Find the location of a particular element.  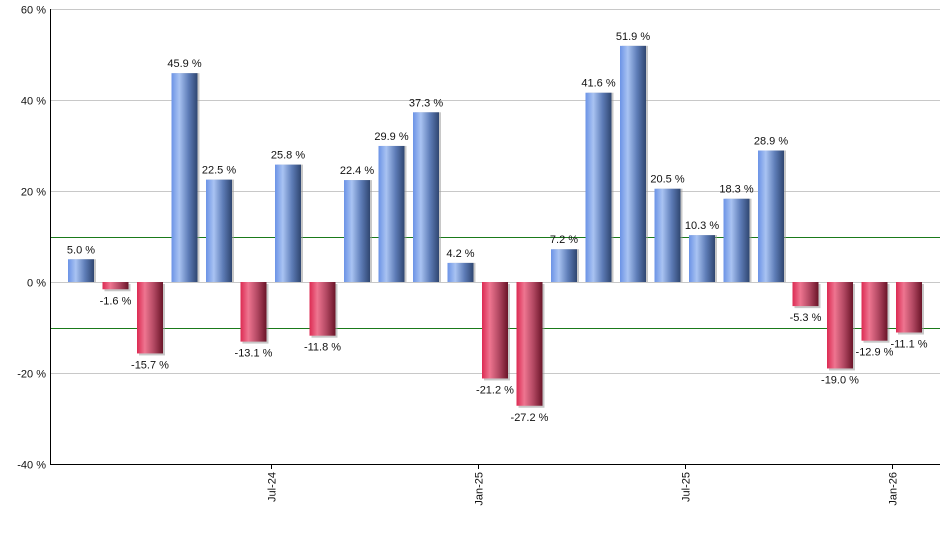

data-label: 20.5 % is located at coordinates (667, 180).